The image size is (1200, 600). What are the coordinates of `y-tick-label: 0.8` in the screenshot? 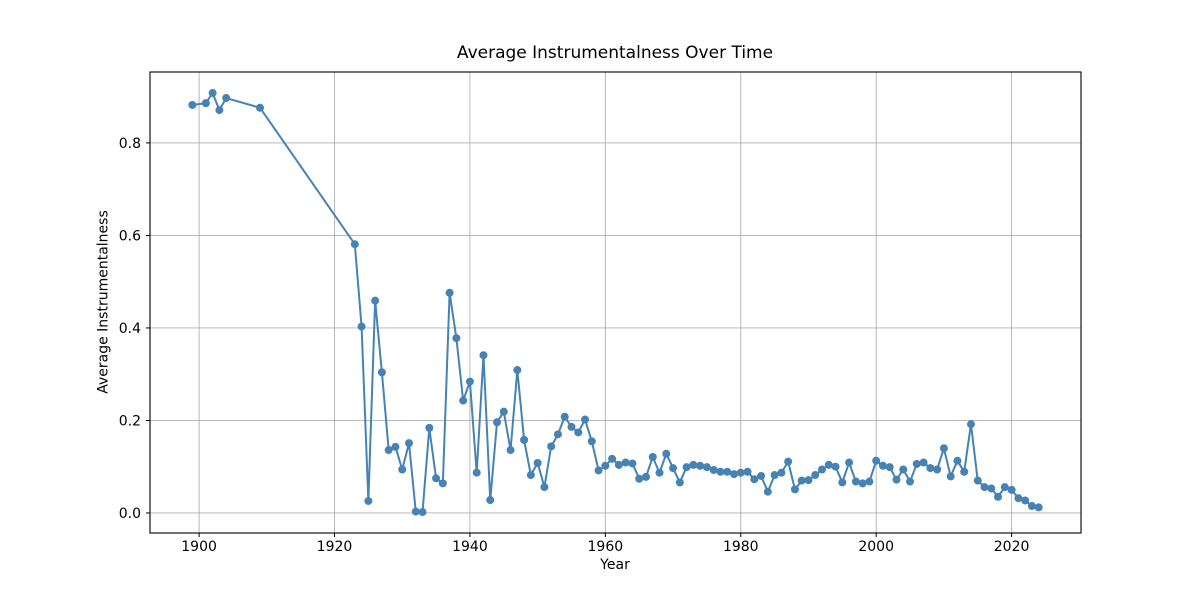 It's located at (130, 144).